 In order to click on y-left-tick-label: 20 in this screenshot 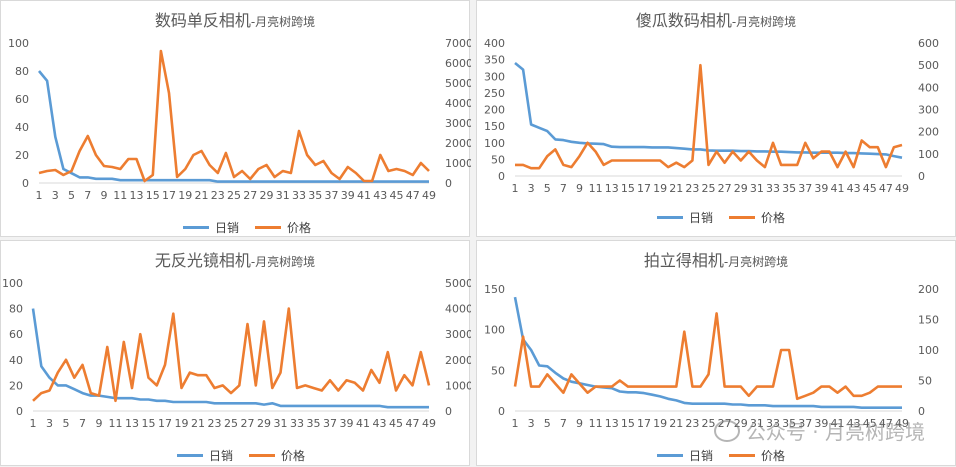, I will do `click(16, 385)`.